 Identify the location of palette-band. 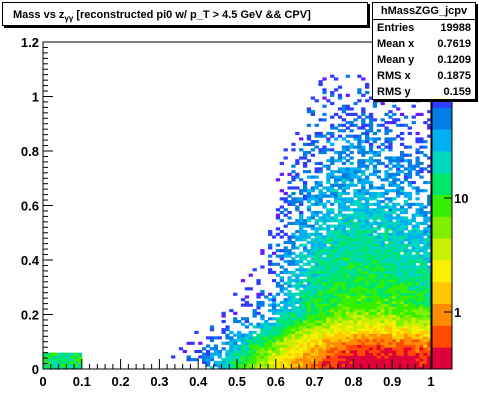
(442, 358).